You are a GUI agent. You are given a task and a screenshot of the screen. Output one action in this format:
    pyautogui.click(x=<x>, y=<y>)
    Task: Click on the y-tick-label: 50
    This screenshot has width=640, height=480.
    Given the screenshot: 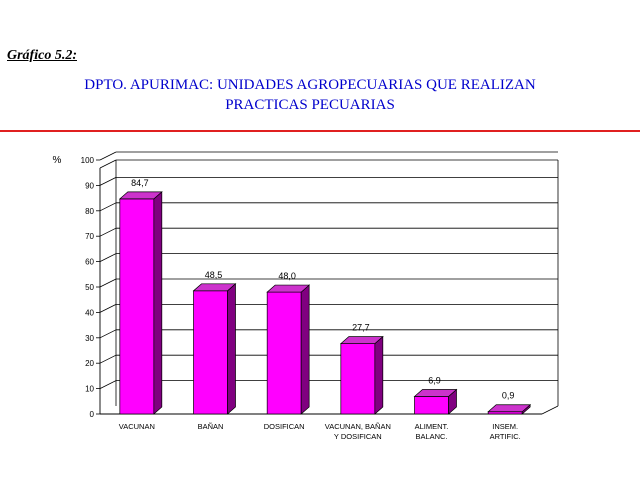 What is the action you would take?
    pyautogui.click(x=89, y=287)
    